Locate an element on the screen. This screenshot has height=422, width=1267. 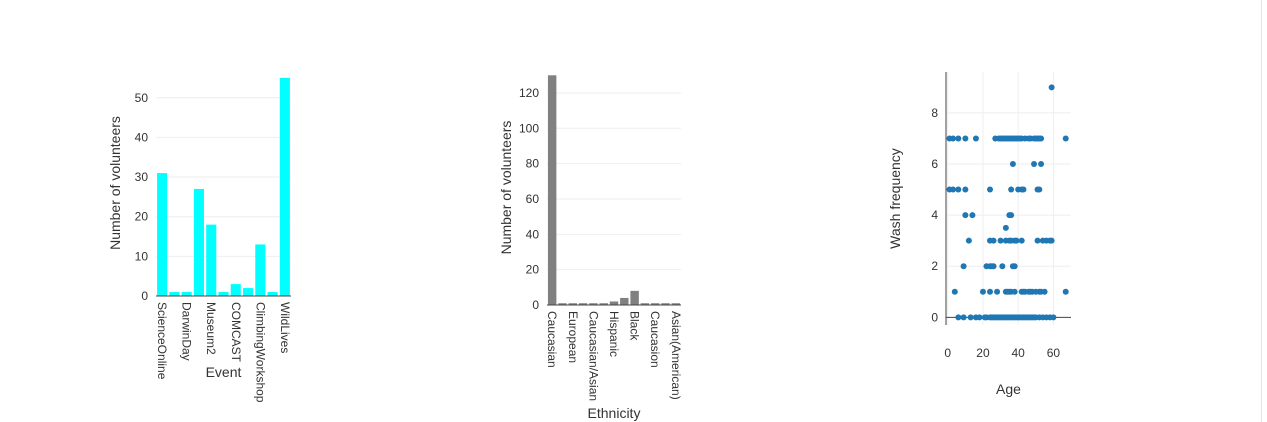
y-axis-title: Number of volunteers is located at coordinates (115, 183).